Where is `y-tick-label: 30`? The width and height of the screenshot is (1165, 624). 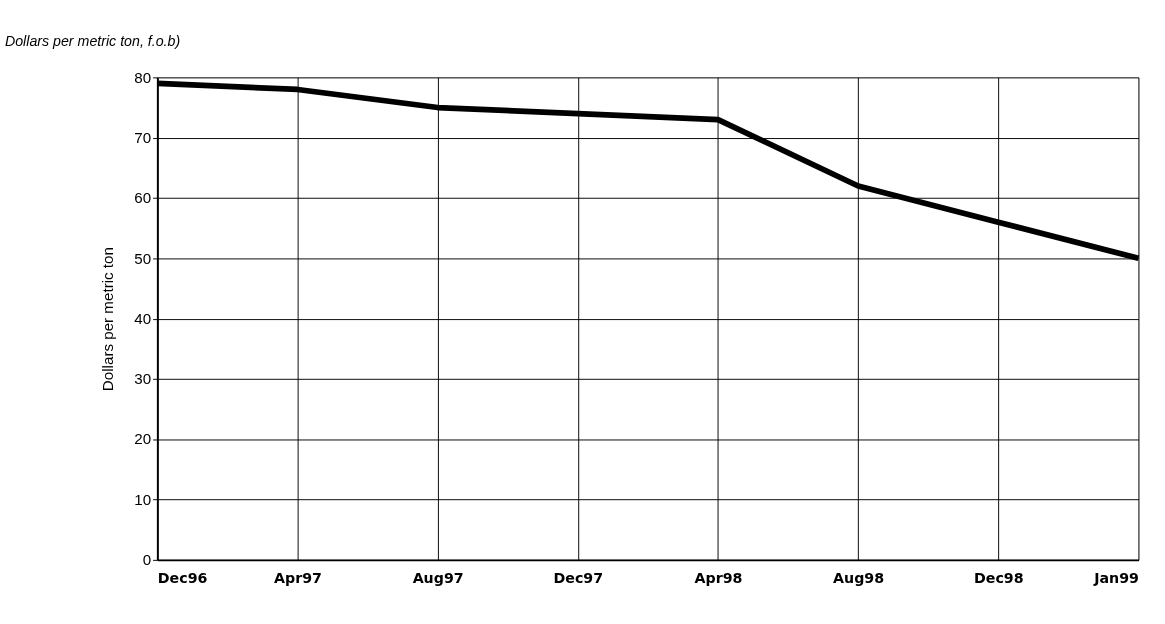 y-tick-label: 30 is located at coordinates (143, 379).